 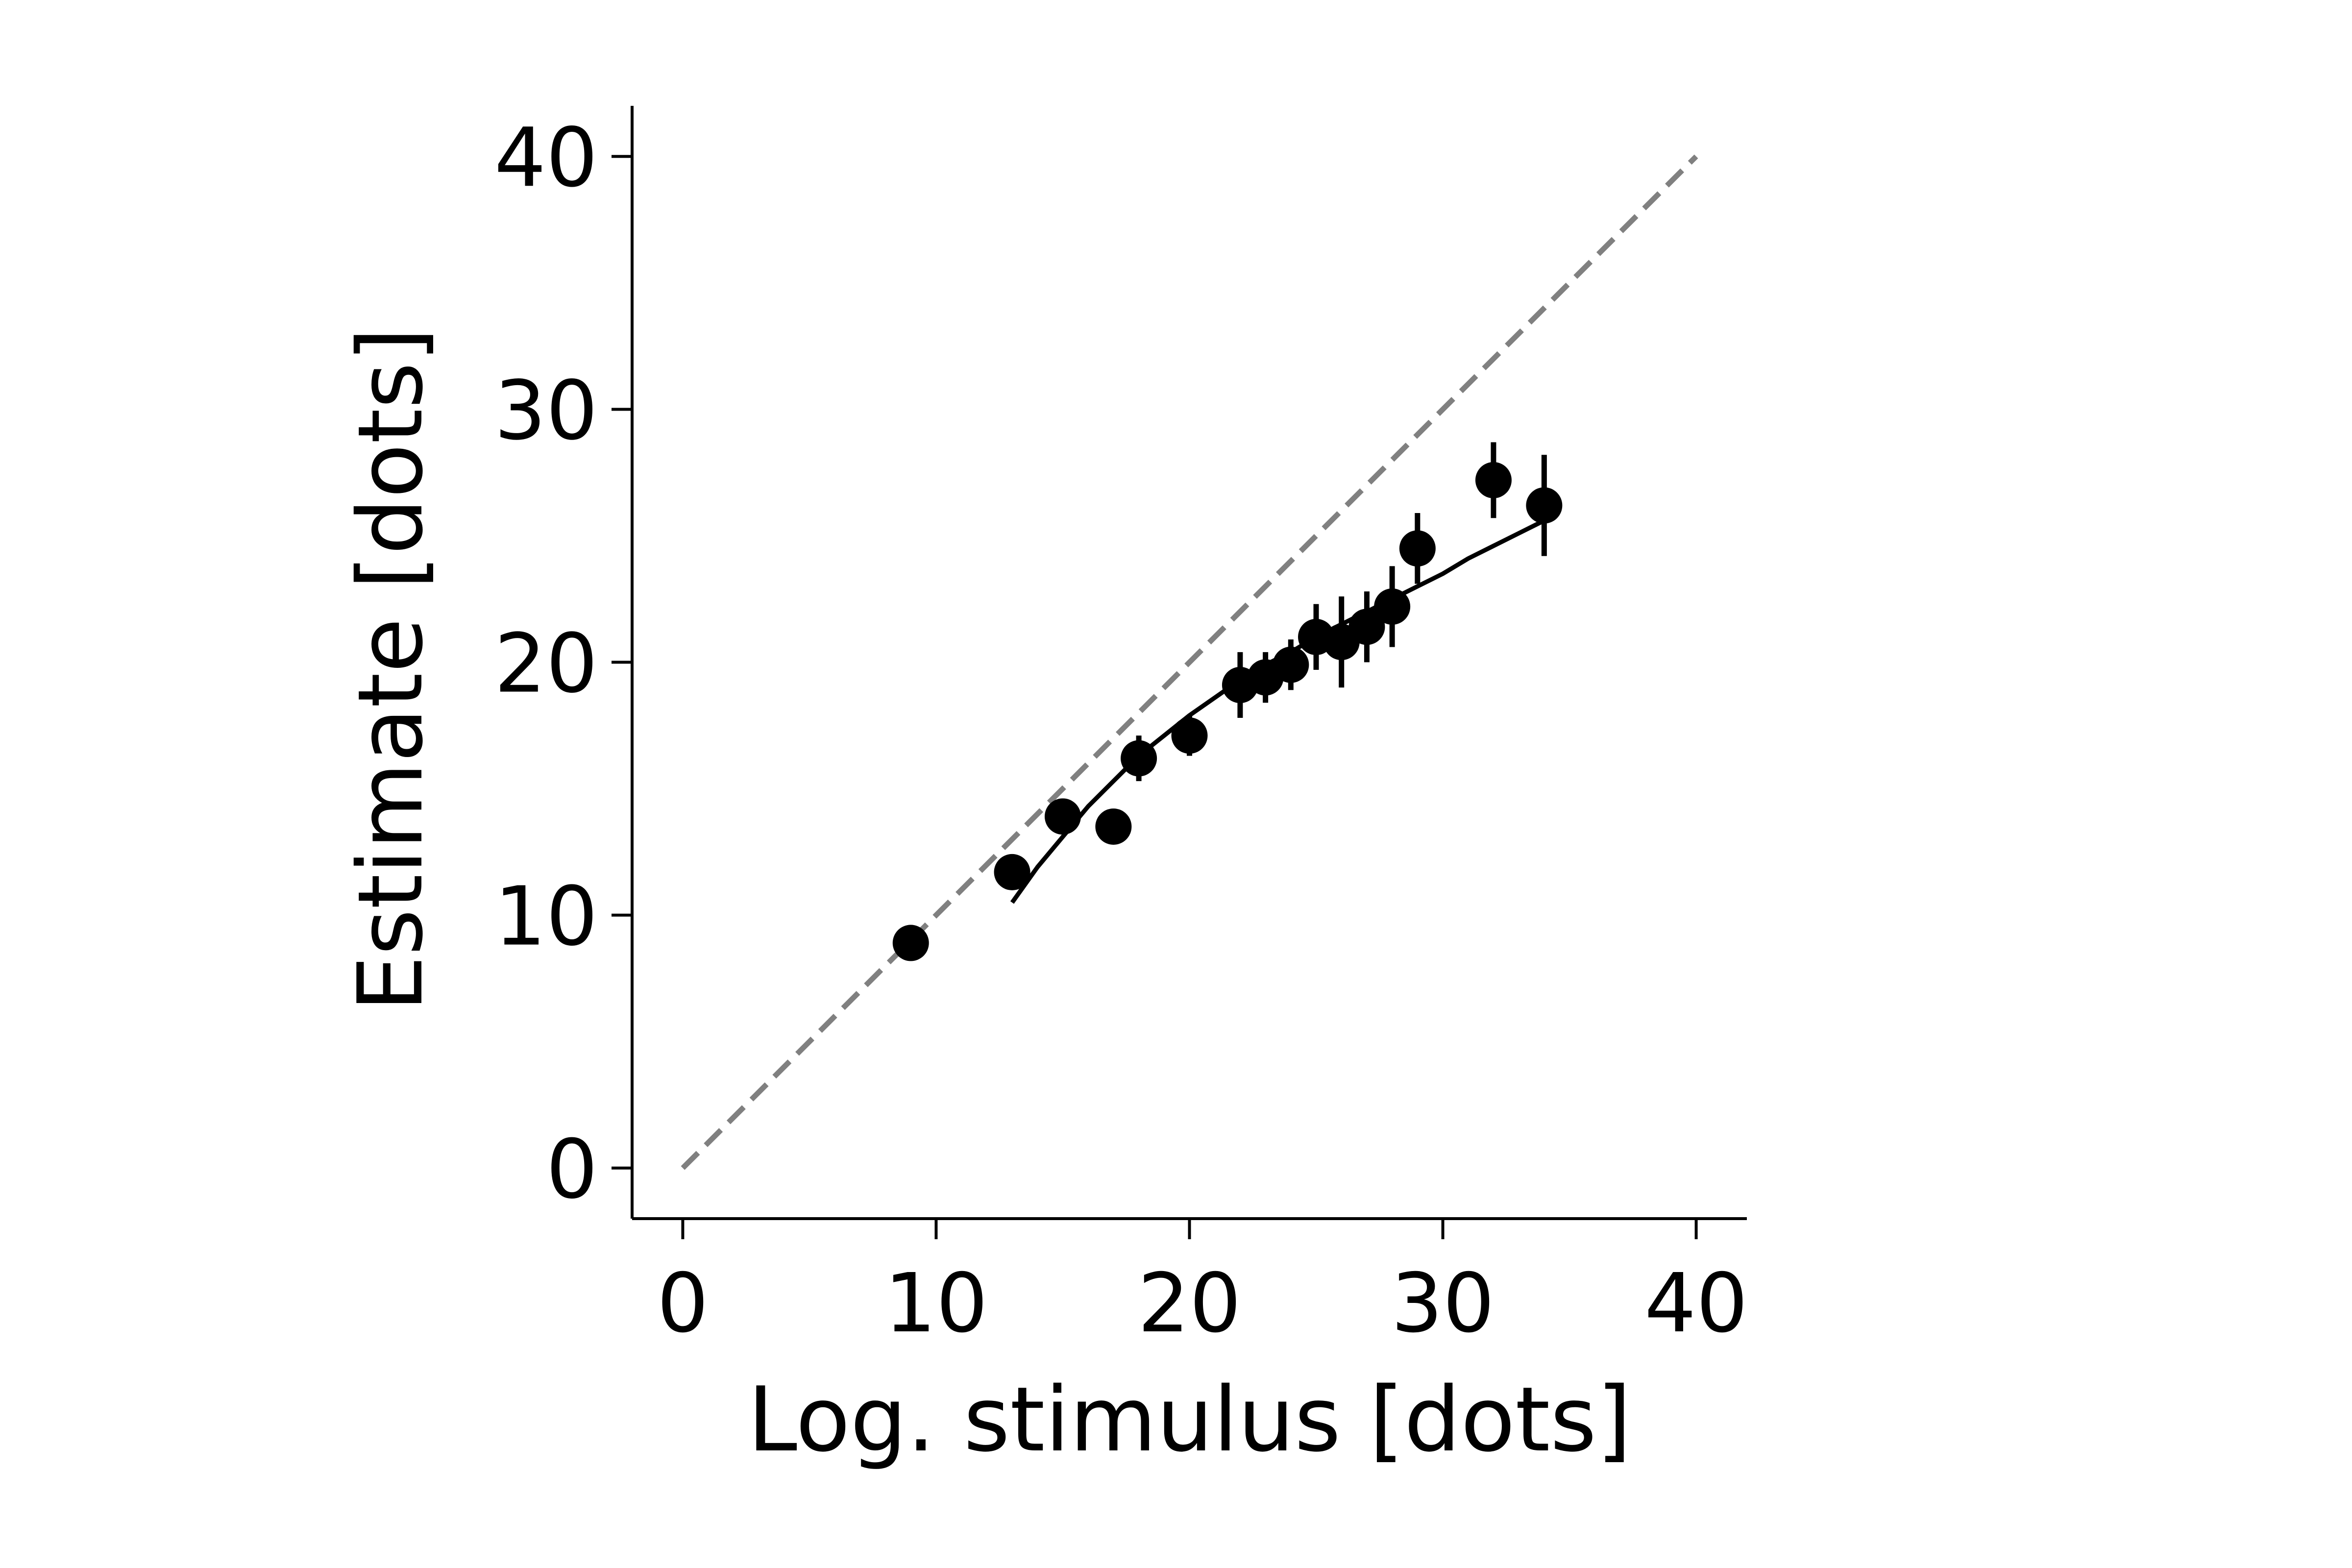 What do you see at coordinates (1190, 1419) in the screenshot?
I see `x-axis-title: Log. stimulus [dots]` at bounding box center [1190, 1419].